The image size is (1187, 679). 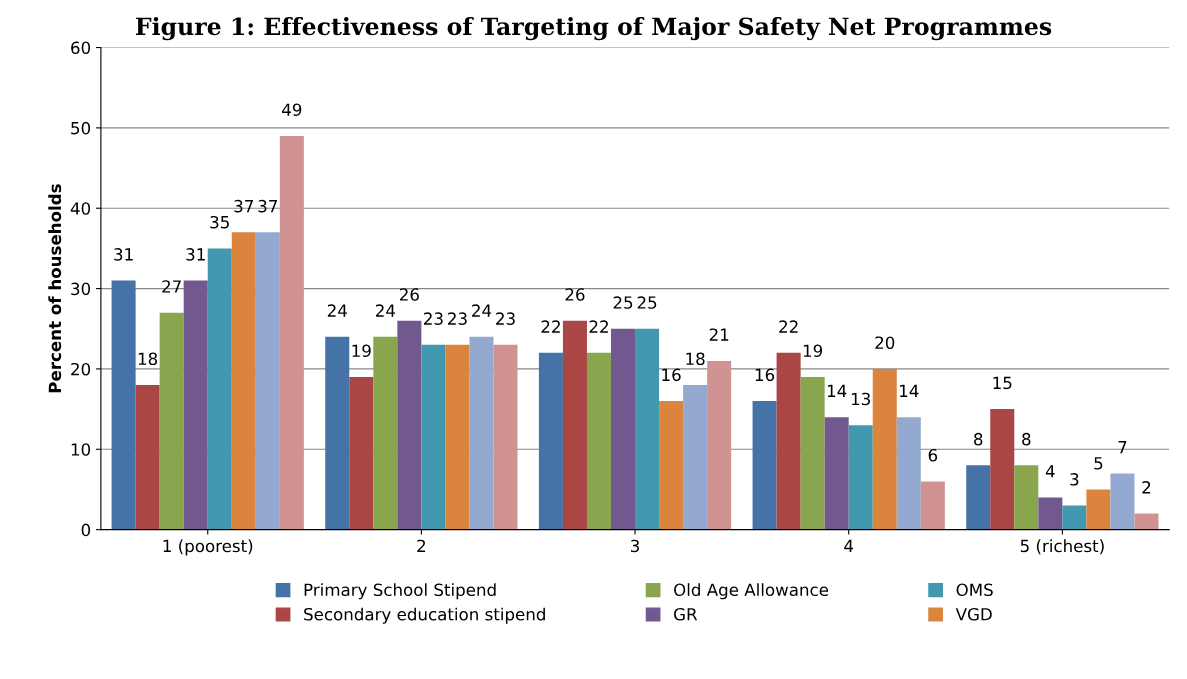 I want to click on y-tick-label: 20, so click(x=81, y=369).